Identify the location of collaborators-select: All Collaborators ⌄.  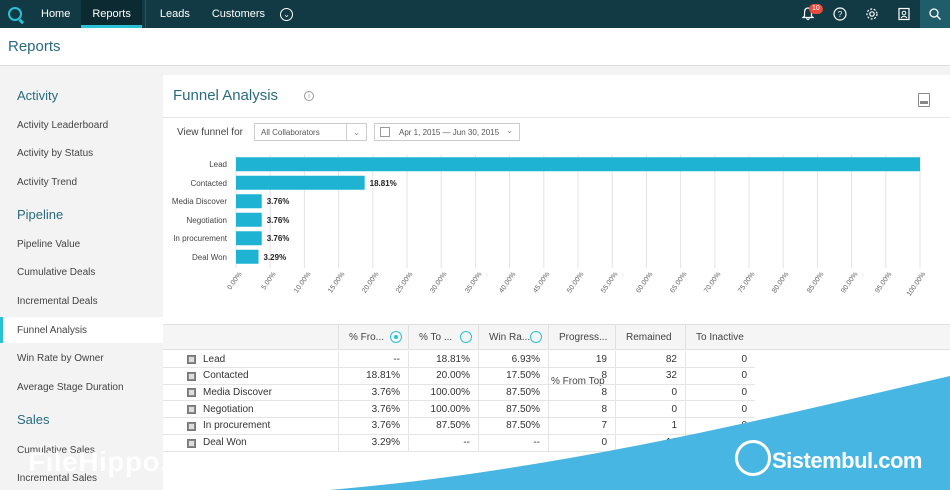
(310, 132).